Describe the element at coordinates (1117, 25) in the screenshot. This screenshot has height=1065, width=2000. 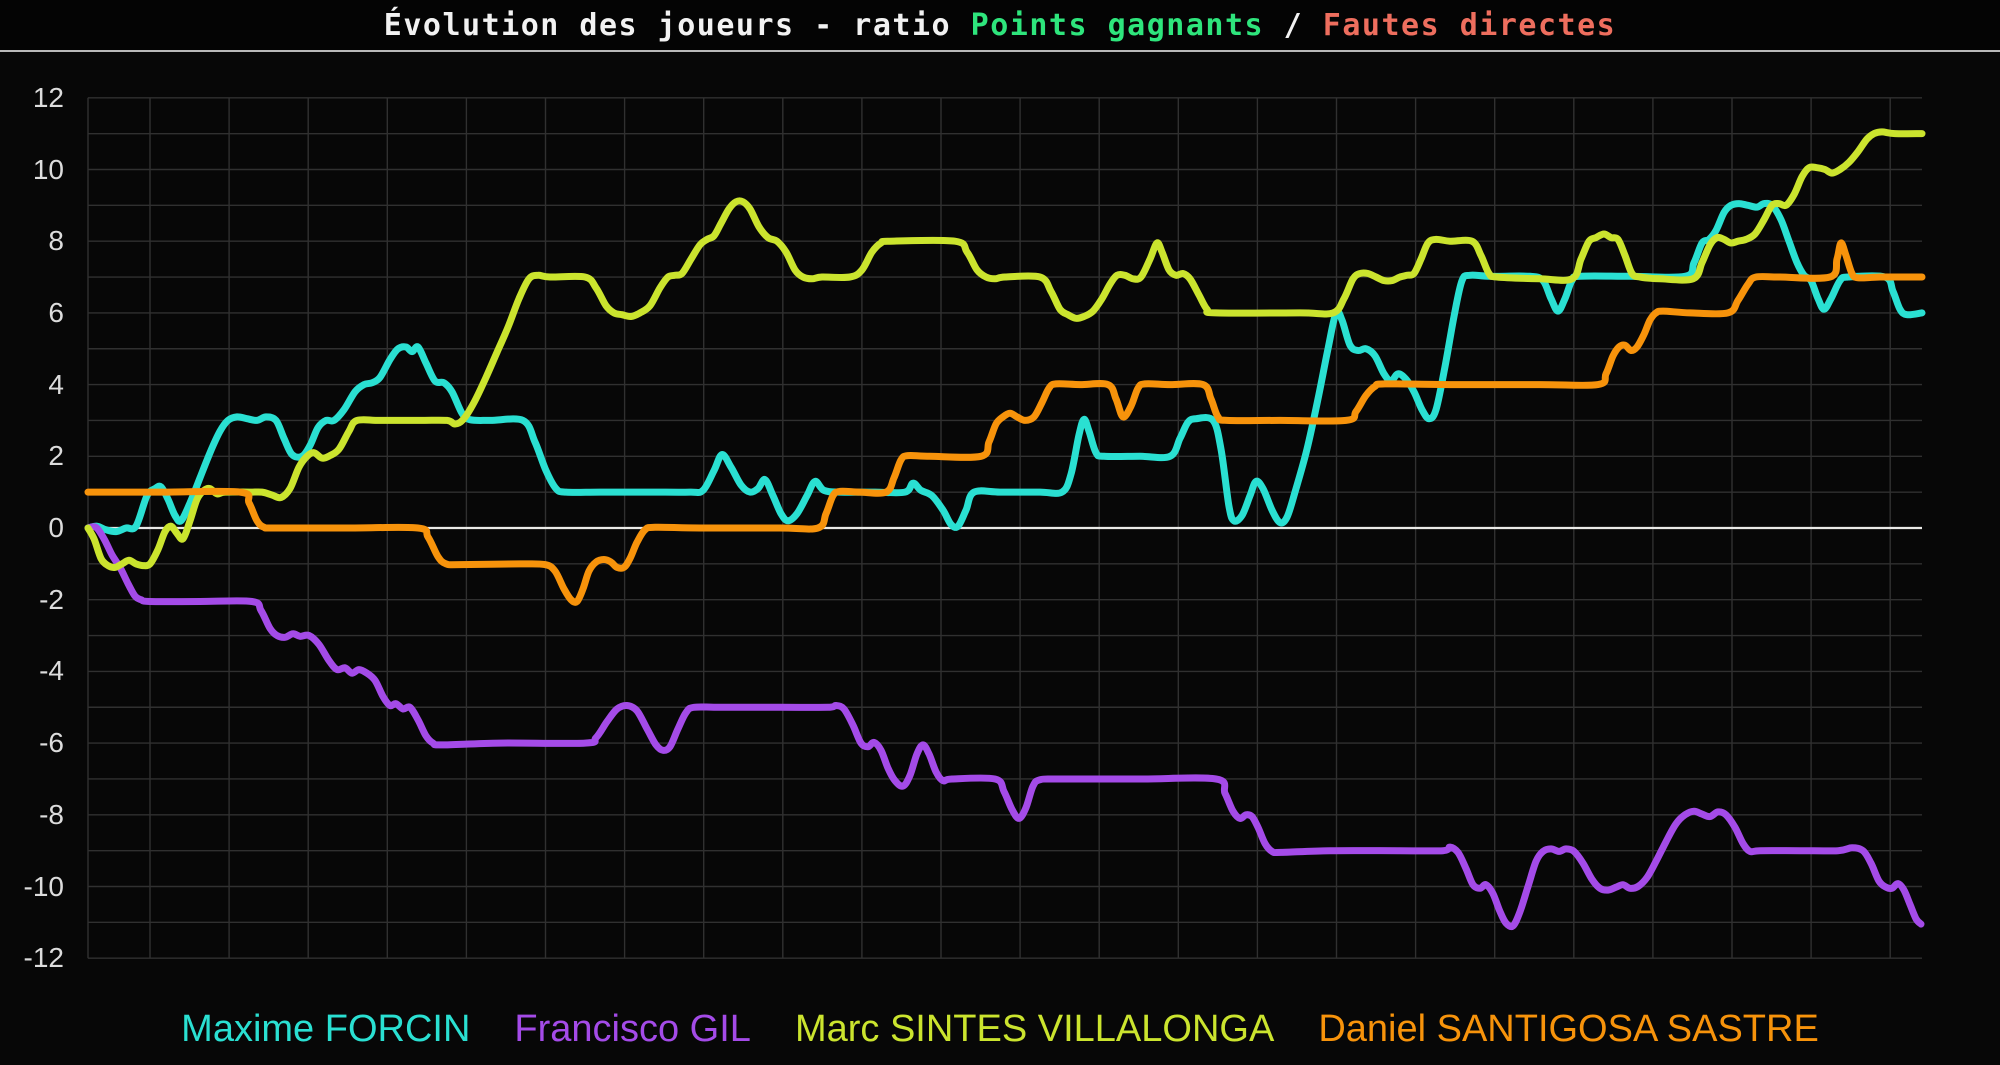
I see `title-text-winners: Points gagnants` at that location.